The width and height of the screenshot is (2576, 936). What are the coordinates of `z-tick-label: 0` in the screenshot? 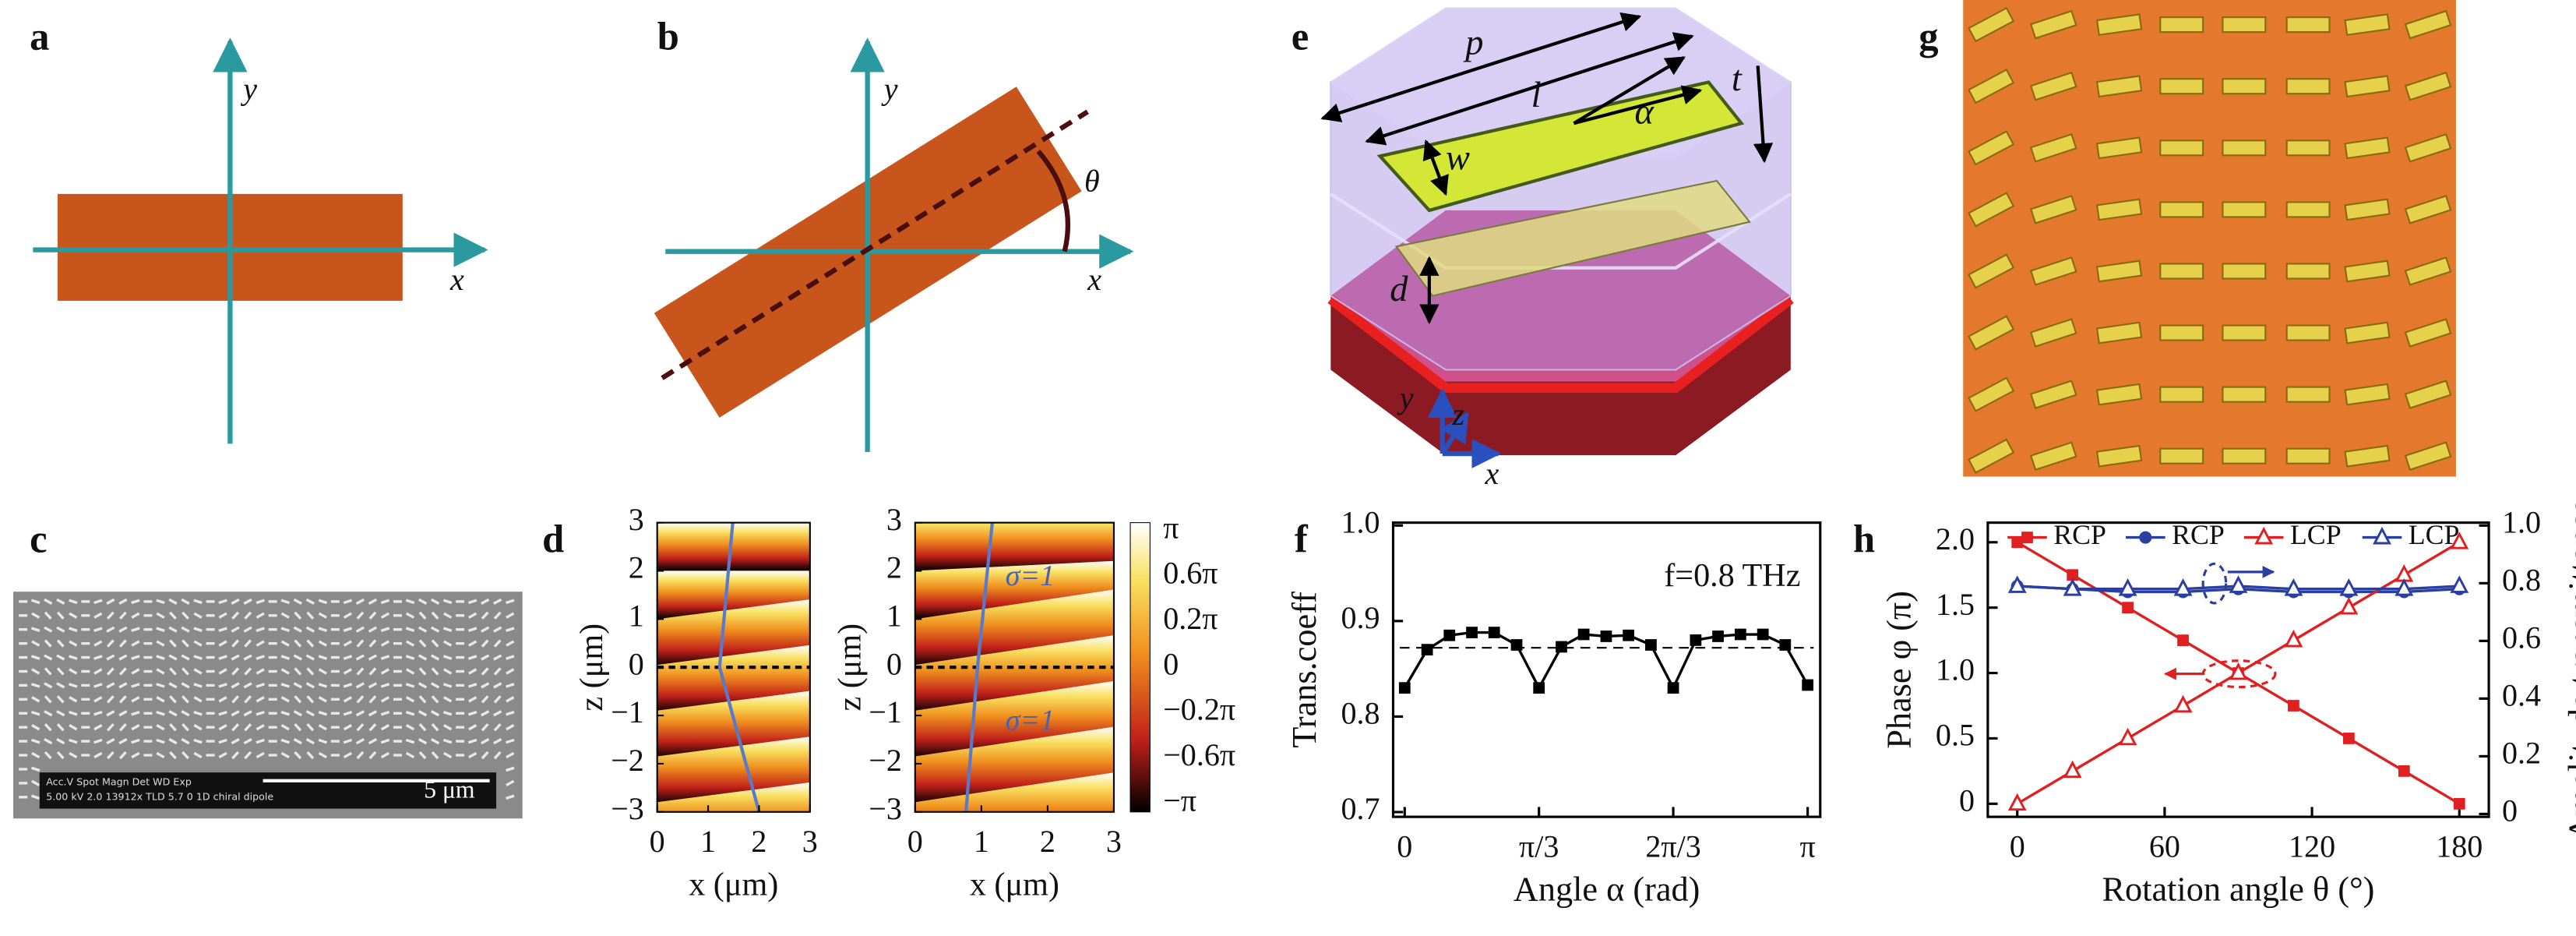 It's located at (894, 663).